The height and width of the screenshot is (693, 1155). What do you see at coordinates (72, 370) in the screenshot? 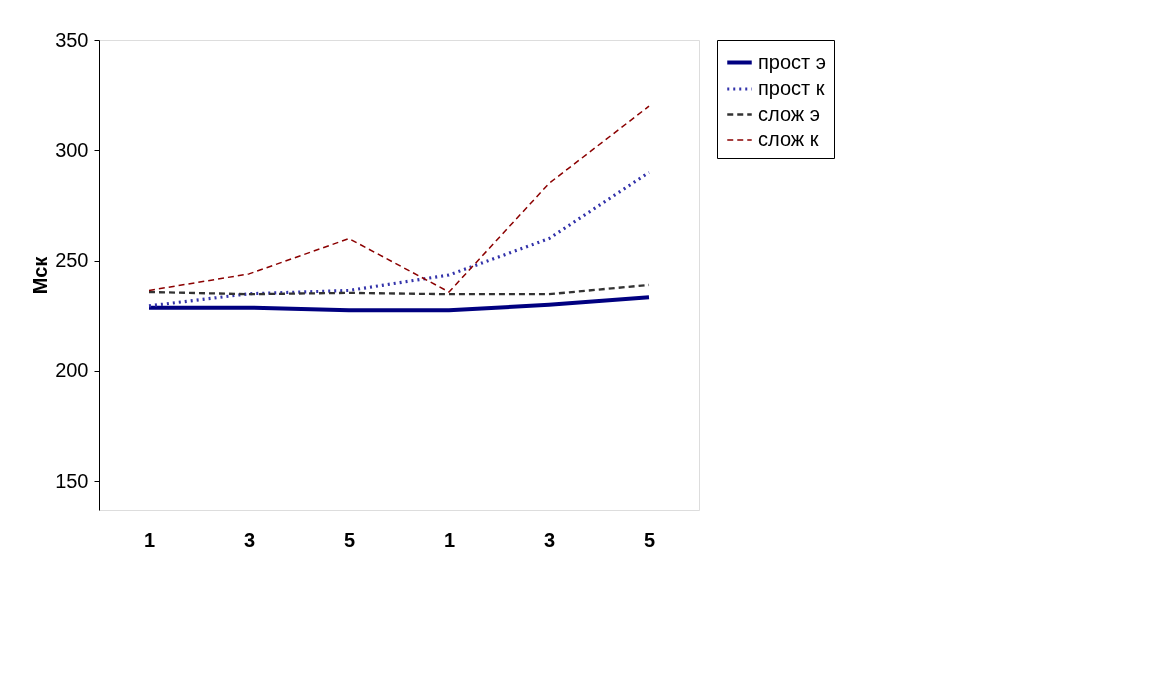
I see `y-tick-label: 200` at bounding box center [72, 370].